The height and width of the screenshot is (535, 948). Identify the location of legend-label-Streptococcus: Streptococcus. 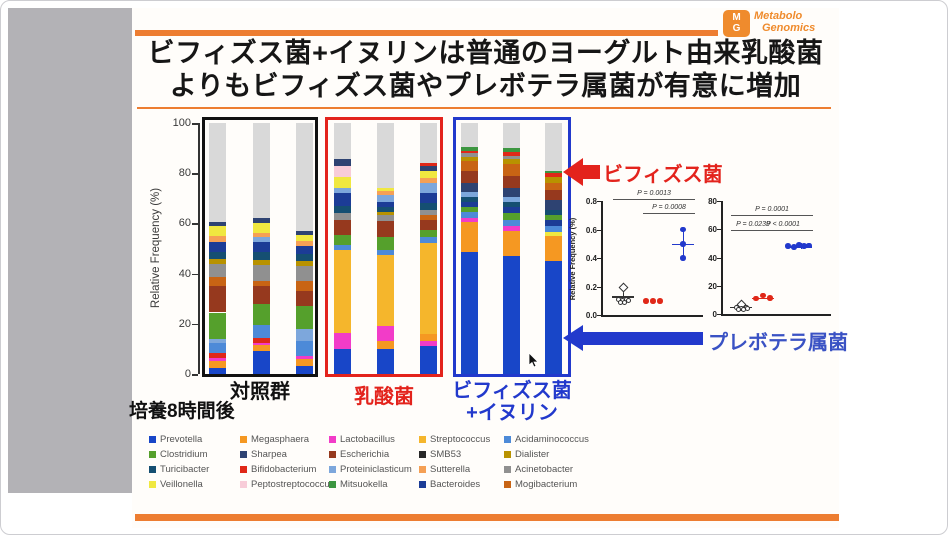
(460, 439).